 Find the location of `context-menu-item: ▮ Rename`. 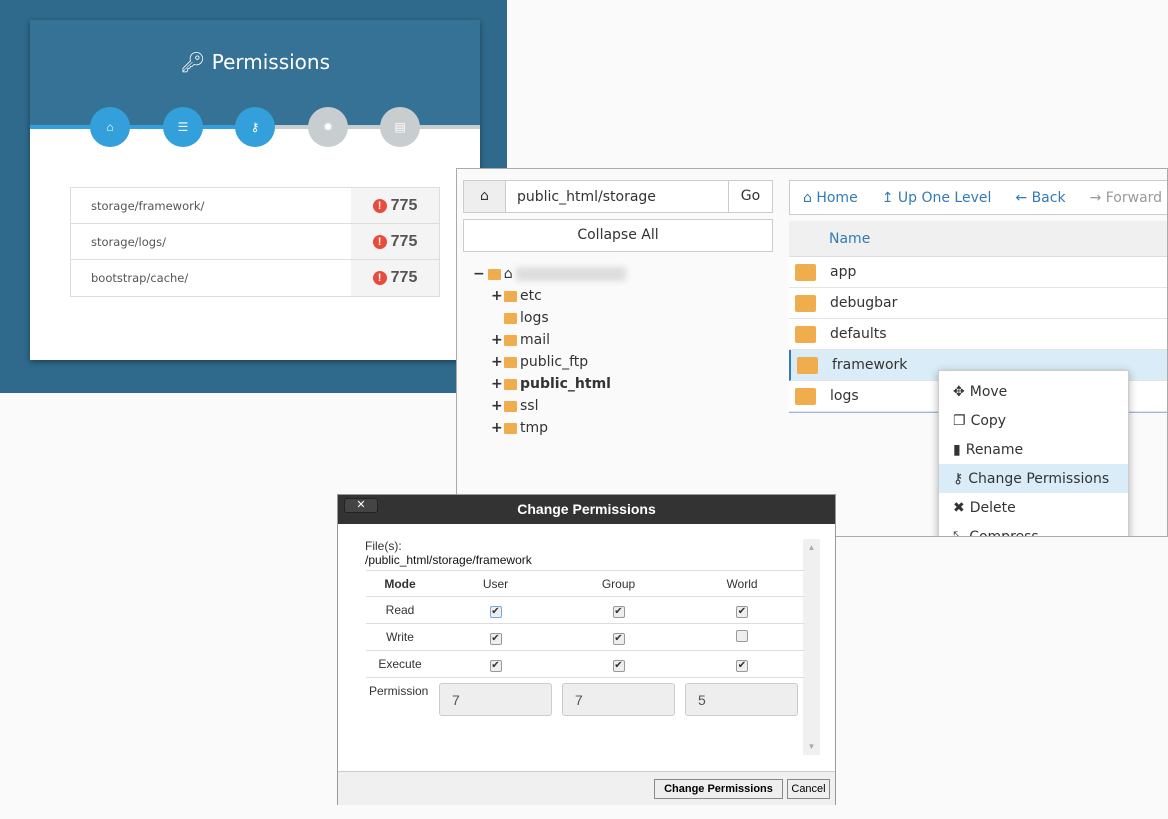

context-menu-item: ▮ Rename is located at coordinates (1033, 449).